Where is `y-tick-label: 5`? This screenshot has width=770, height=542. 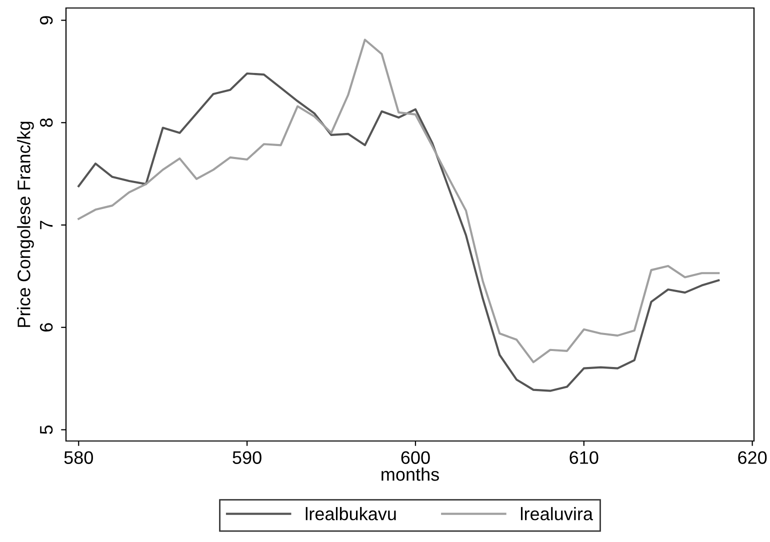
y-tick-label: 5 is located at coordinates (46, 429).